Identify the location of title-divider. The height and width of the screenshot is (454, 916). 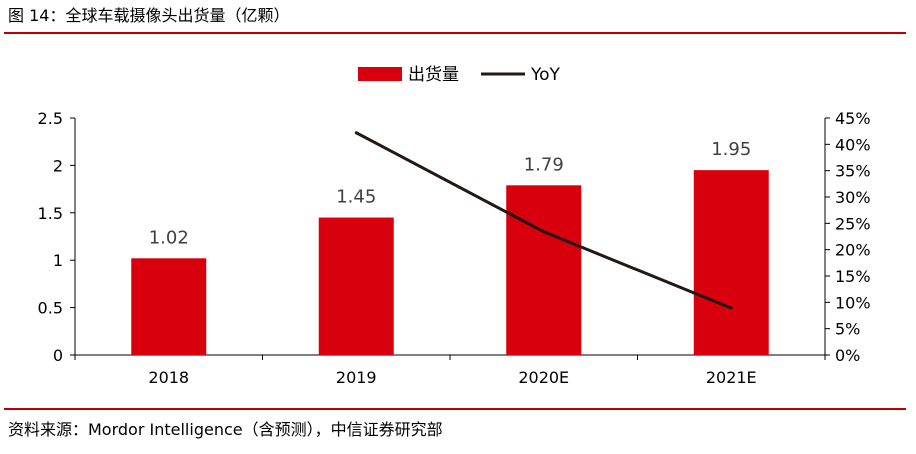
(455, 33).